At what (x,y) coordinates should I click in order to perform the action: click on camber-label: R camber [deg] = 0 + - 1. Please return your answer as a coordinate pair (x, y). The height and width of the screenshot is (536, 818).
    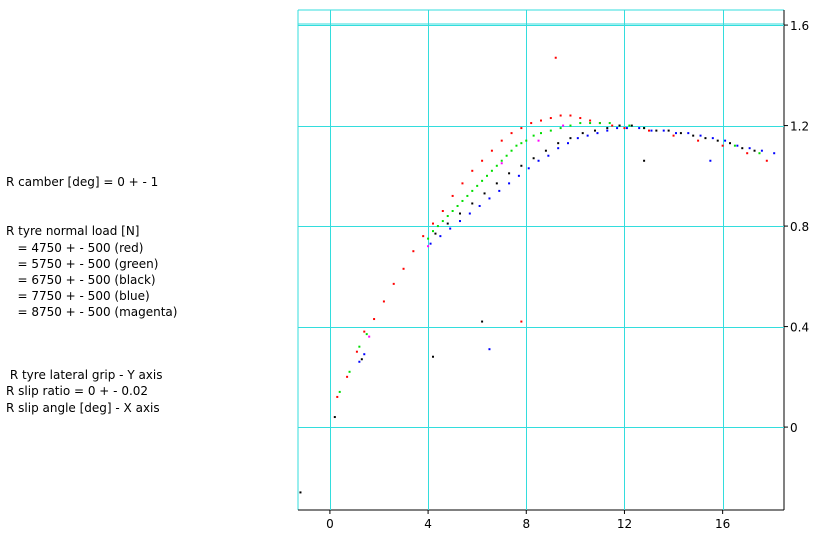
    Looking at the image, I should click on (82, 182).